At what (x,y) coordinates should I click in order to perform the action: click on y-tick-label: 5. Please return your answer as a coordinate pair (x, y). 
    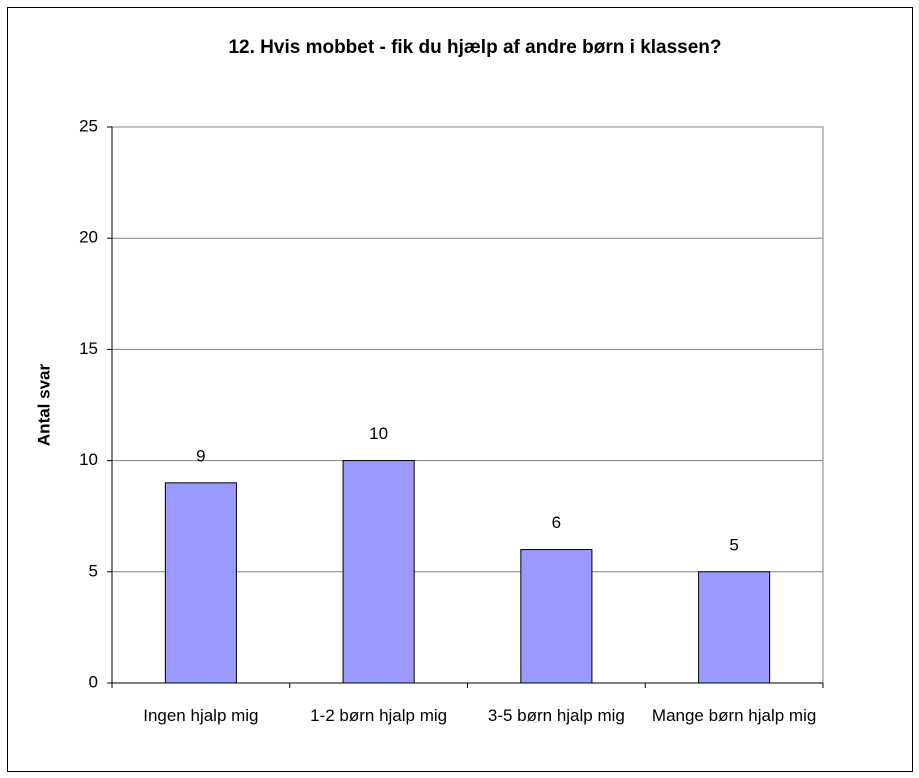
    Looking at the image, I should click on (93, 570).